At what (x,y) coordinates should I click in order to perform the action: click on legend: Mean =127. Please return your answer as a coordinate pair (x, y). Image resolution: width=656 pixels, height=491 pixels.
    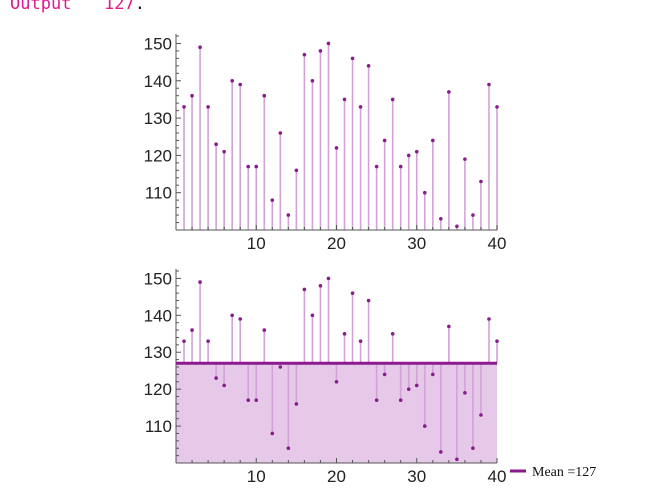
    Looking at the image, I should click on (553, 472).